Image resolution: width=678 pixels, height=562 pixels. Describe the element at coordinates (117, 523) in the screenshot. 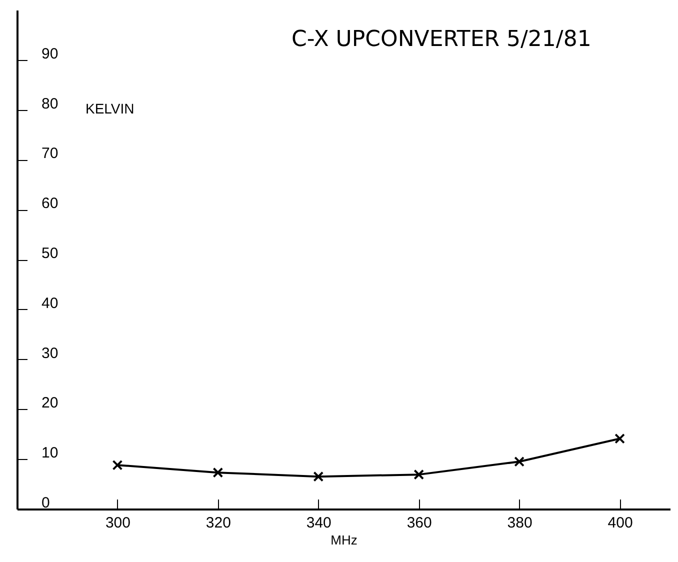

I see `x-tick-label: 300` at that location.